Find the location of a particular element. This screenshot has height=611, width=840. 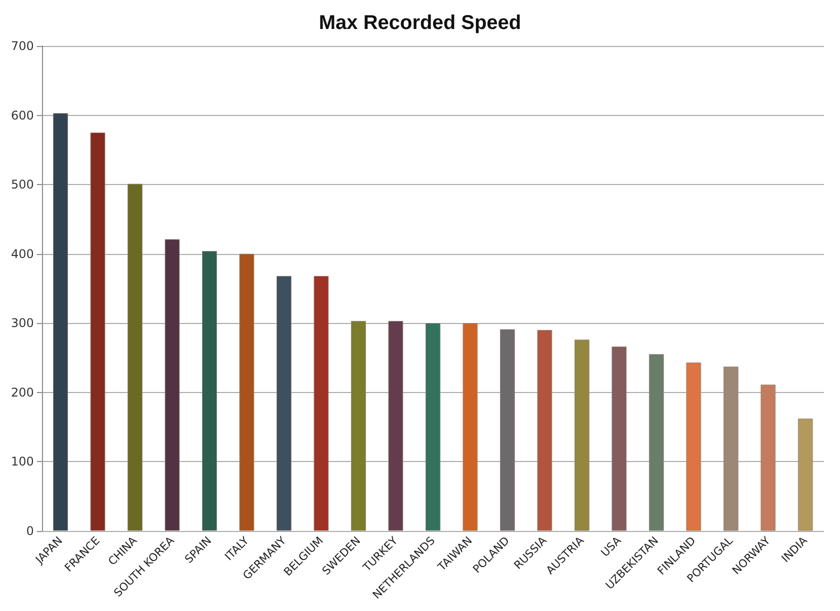

y-tick-label: 500 is located at coordinates (22, 185).